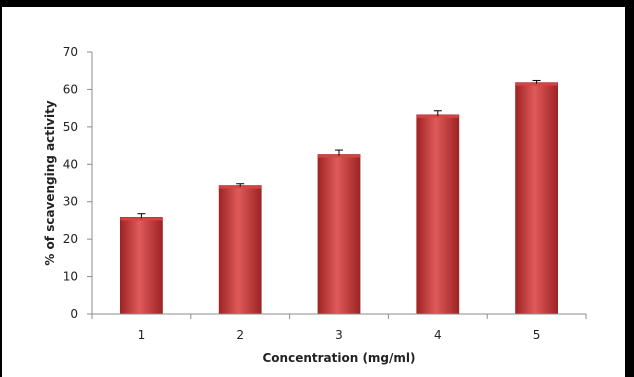 This screenshot has height=377, width=634. Describe the element at coordinates (338, 358) in the screenshot. I see `x-axis-title: Concentration (mg/ml)` at that location.